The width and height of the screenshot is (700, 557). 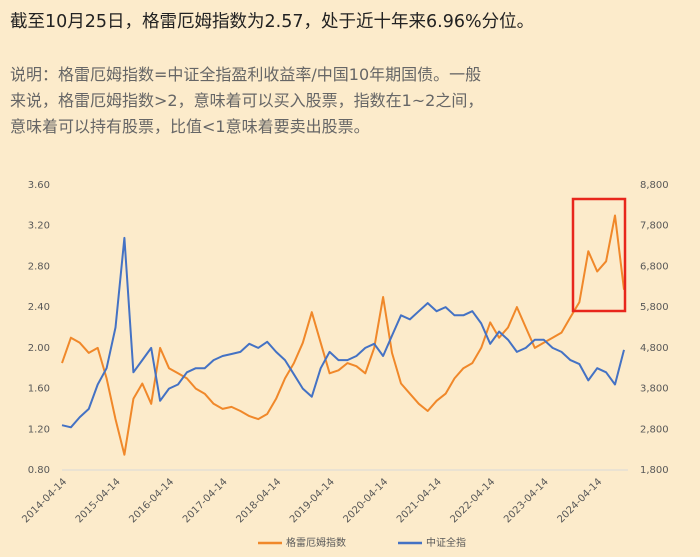 What do you see at coordinates (205, 500) in the screenshot?
I see `x-tick-label: 2017-04-14` at bounding box center [205, 500].